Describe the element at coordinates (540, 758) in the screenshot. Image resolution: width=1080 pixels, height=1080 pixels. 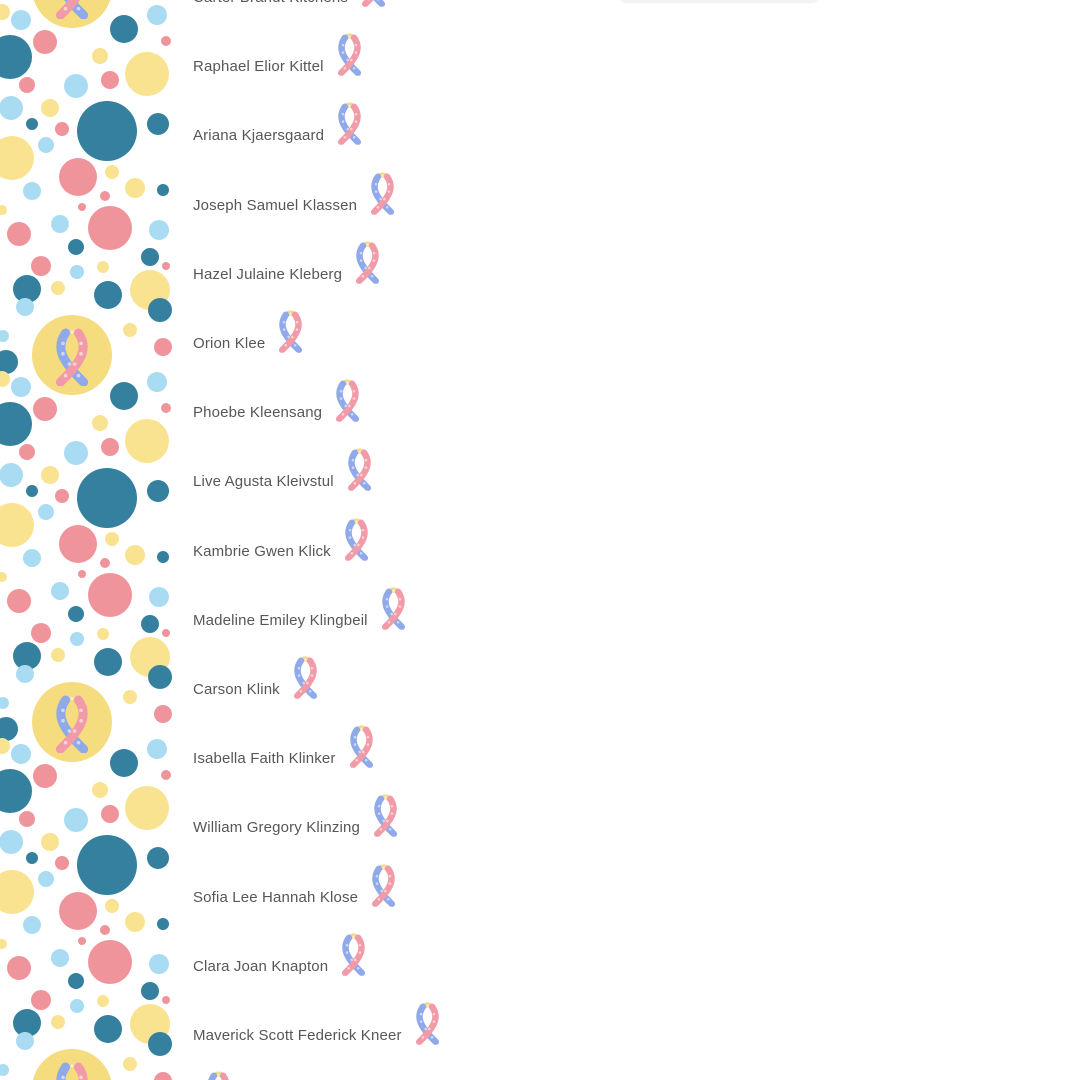
I see `memorial-list-item: Isabella Faith Klinker` at that location.